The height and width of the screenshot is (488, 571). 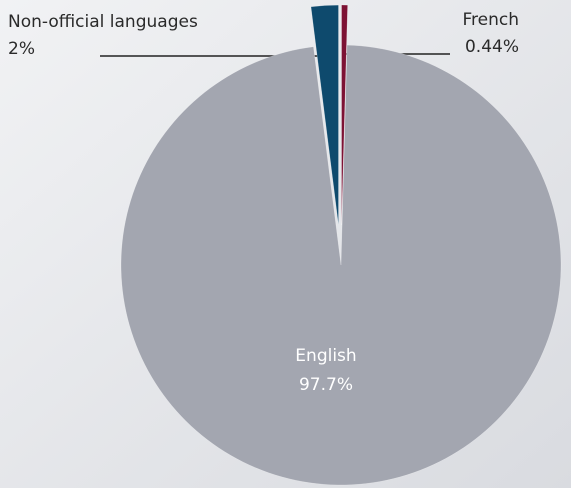 What do you see at coordinates (103, 22) in the screenshot?
I see `slice-label: Non-official languages` at bounding box center [103, 22].